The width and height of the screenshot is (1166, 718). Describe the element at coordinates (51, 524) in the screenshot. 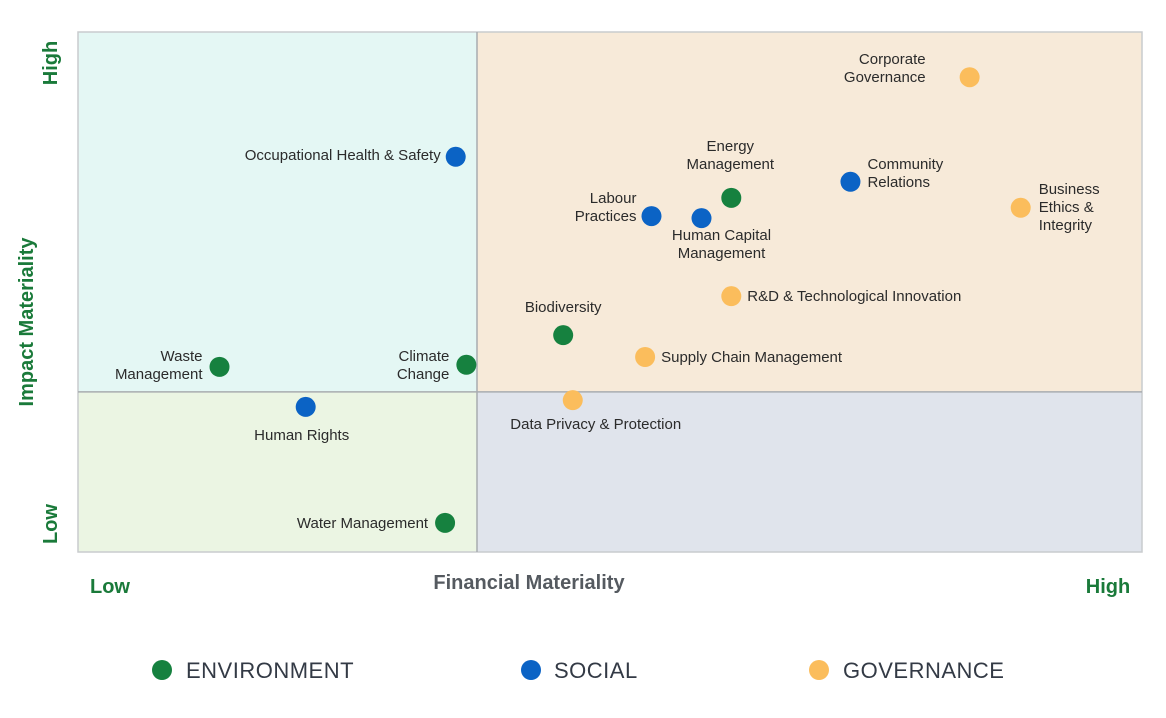

I see `y-low-label: Low` at that location.